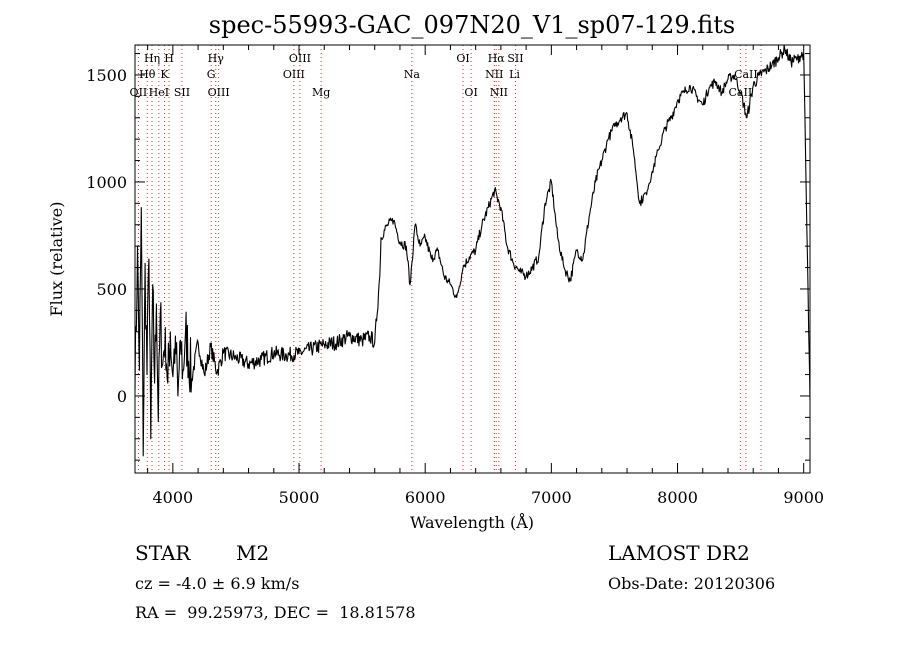 Image resolution: width=900 pixels, height=650 pixels. I want to click on x-tick-label: 5000, so click(299, 497).